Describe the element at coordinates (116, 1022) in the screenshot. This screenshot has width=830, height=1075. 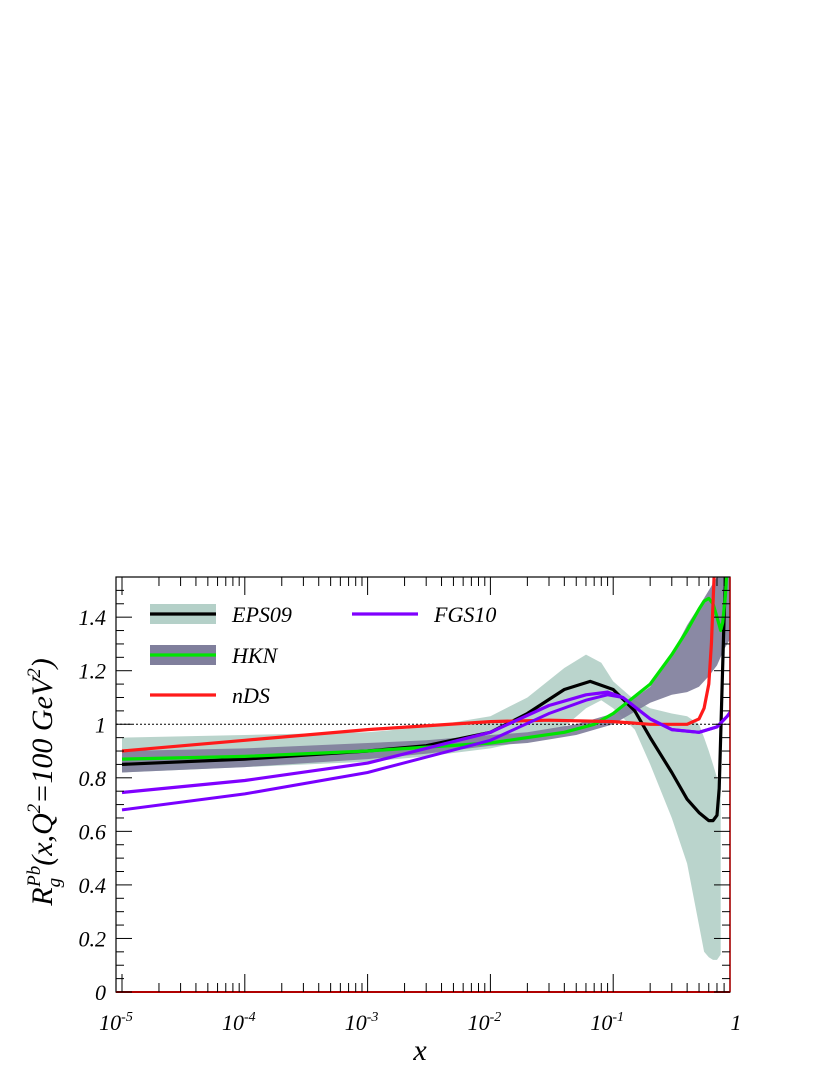
I see `x-tick-label: 10⁻⁵` at that location.